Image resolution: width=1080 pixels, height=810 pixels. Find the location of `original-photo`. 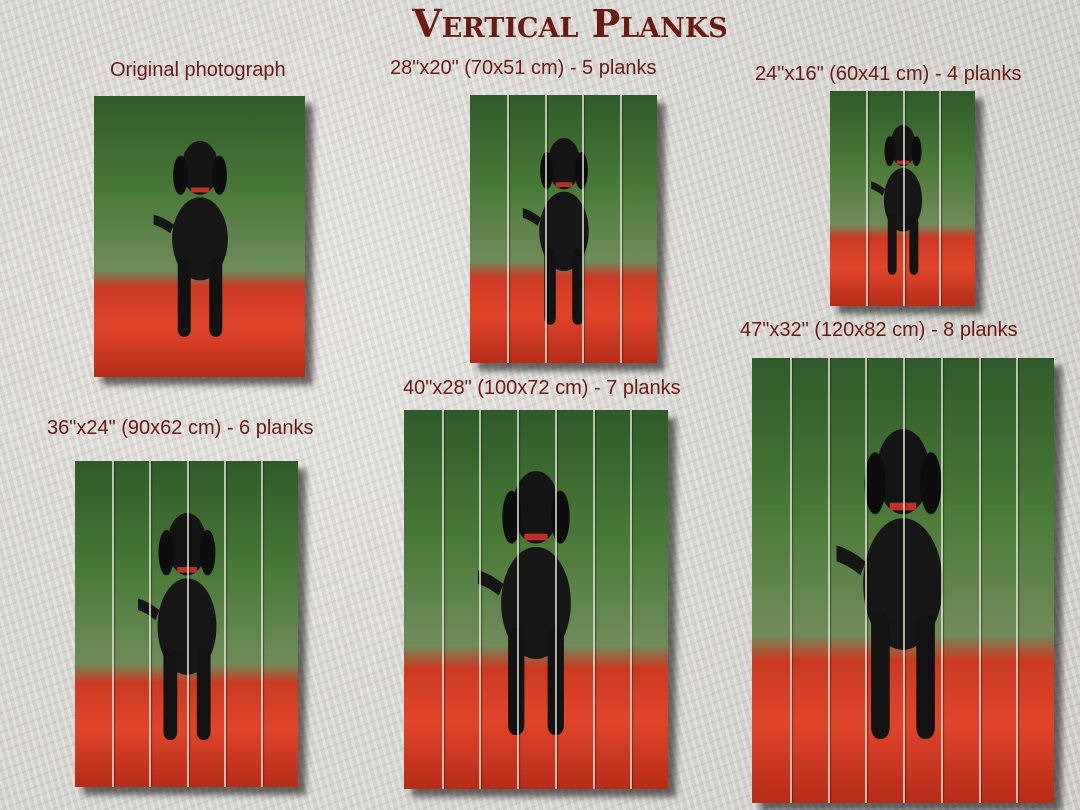

original-photo is located at coordinates (199, 236).